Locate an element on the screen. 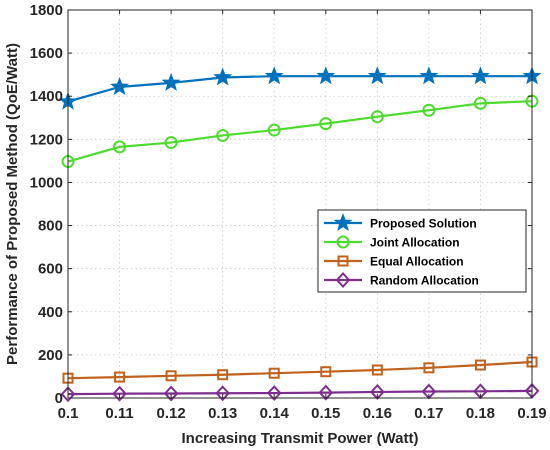 The width and height of the screenshot is (550, 450). x-tick-label: 0.14 is located at coordinates (275, 413).